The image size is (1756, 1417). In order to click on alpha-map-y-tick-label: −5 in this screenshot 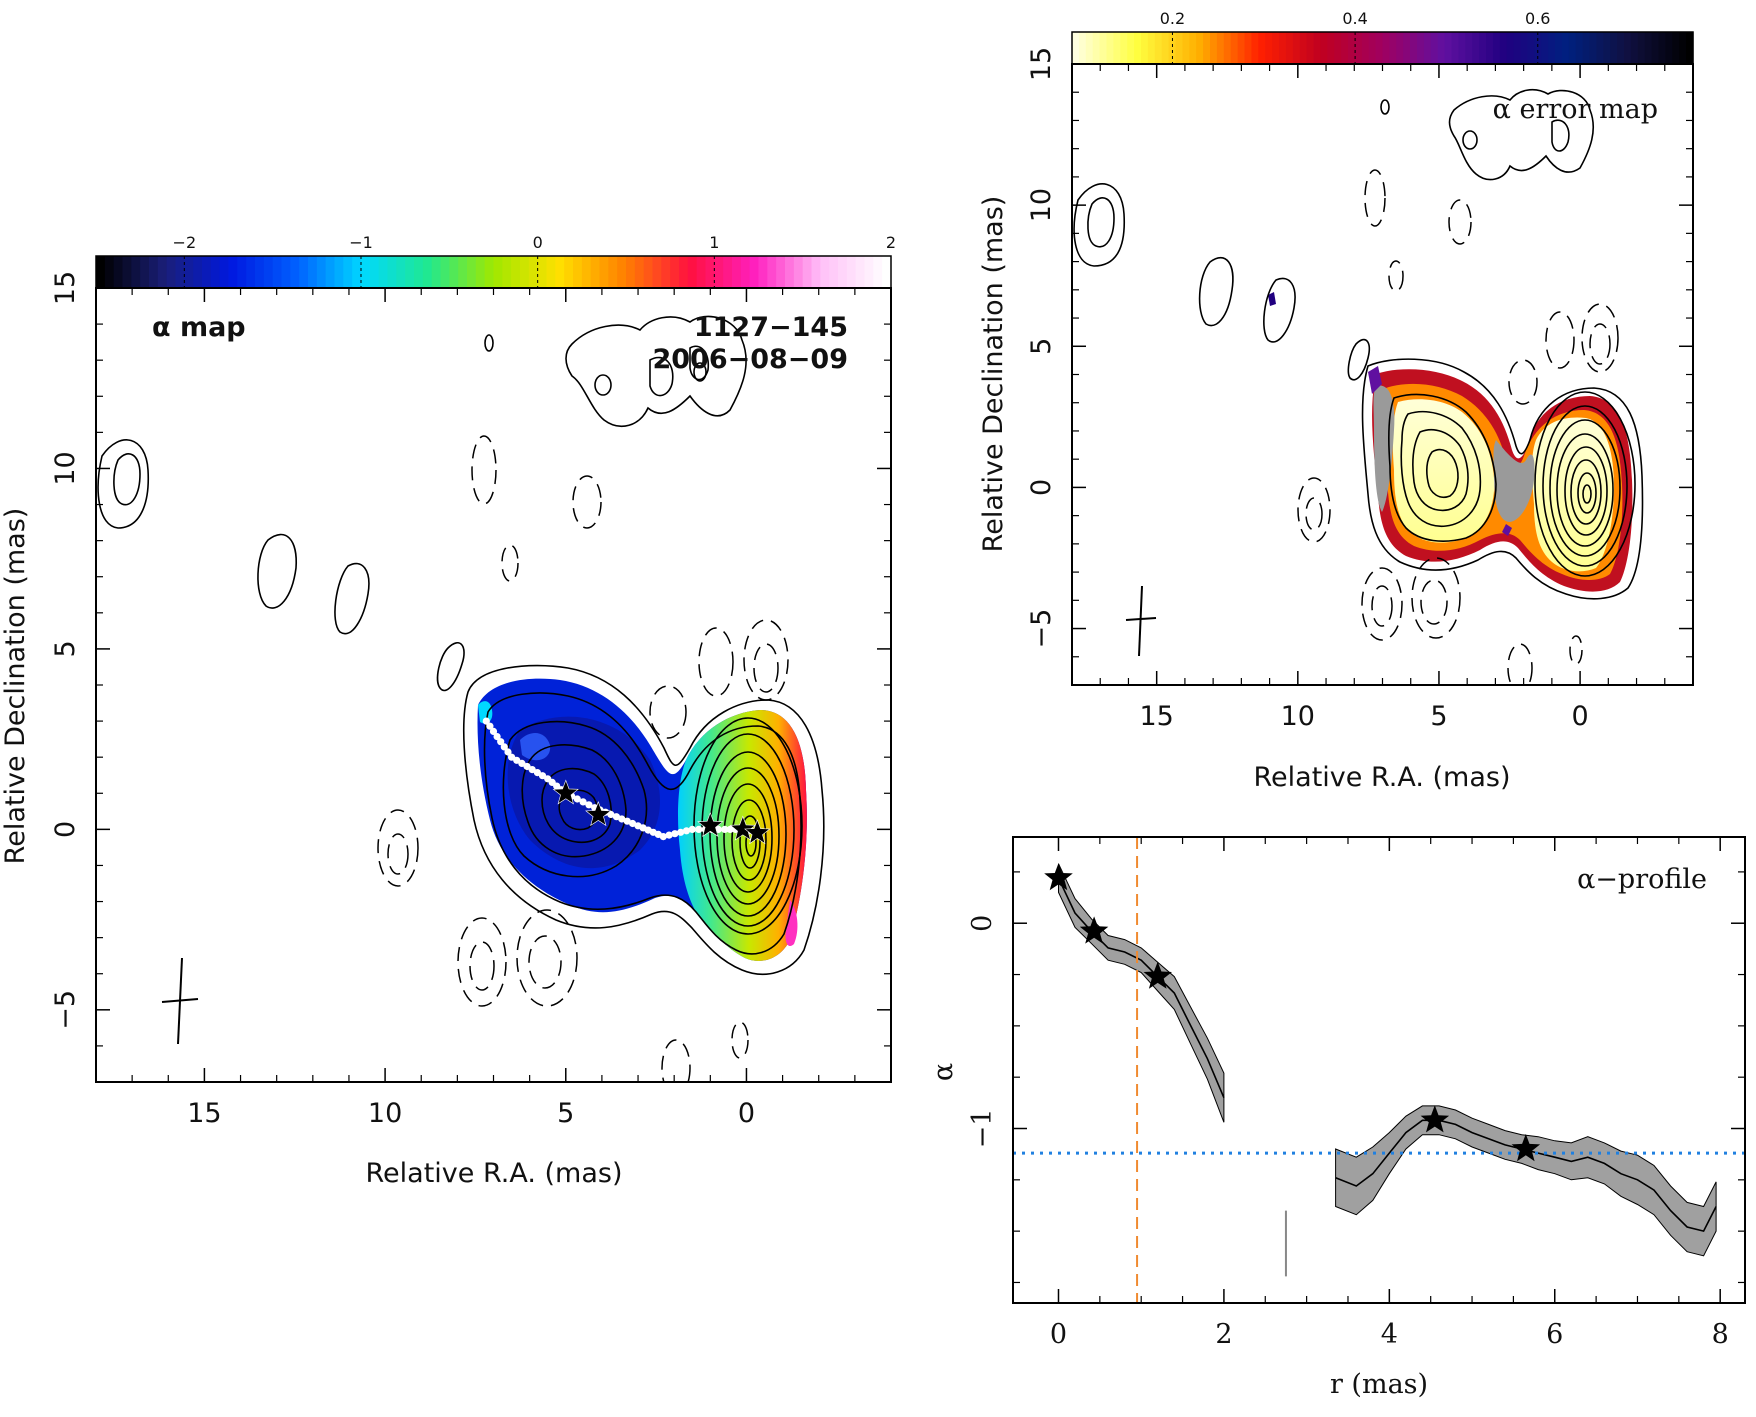, I will do `click(65, 1010)`.